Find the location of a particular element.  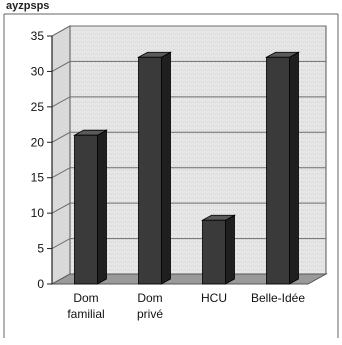

x-tick-label: Belle-Idée is located at coordinates (278, 298).